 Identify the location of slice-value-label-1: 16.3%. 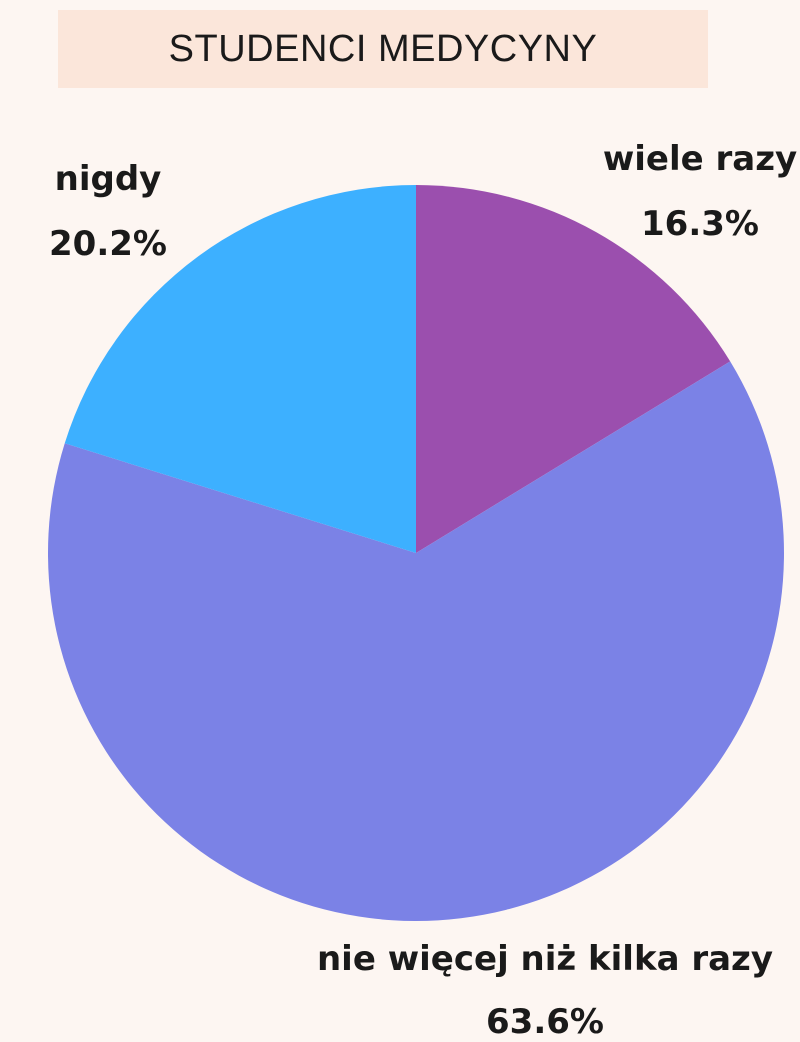
(700, 224).